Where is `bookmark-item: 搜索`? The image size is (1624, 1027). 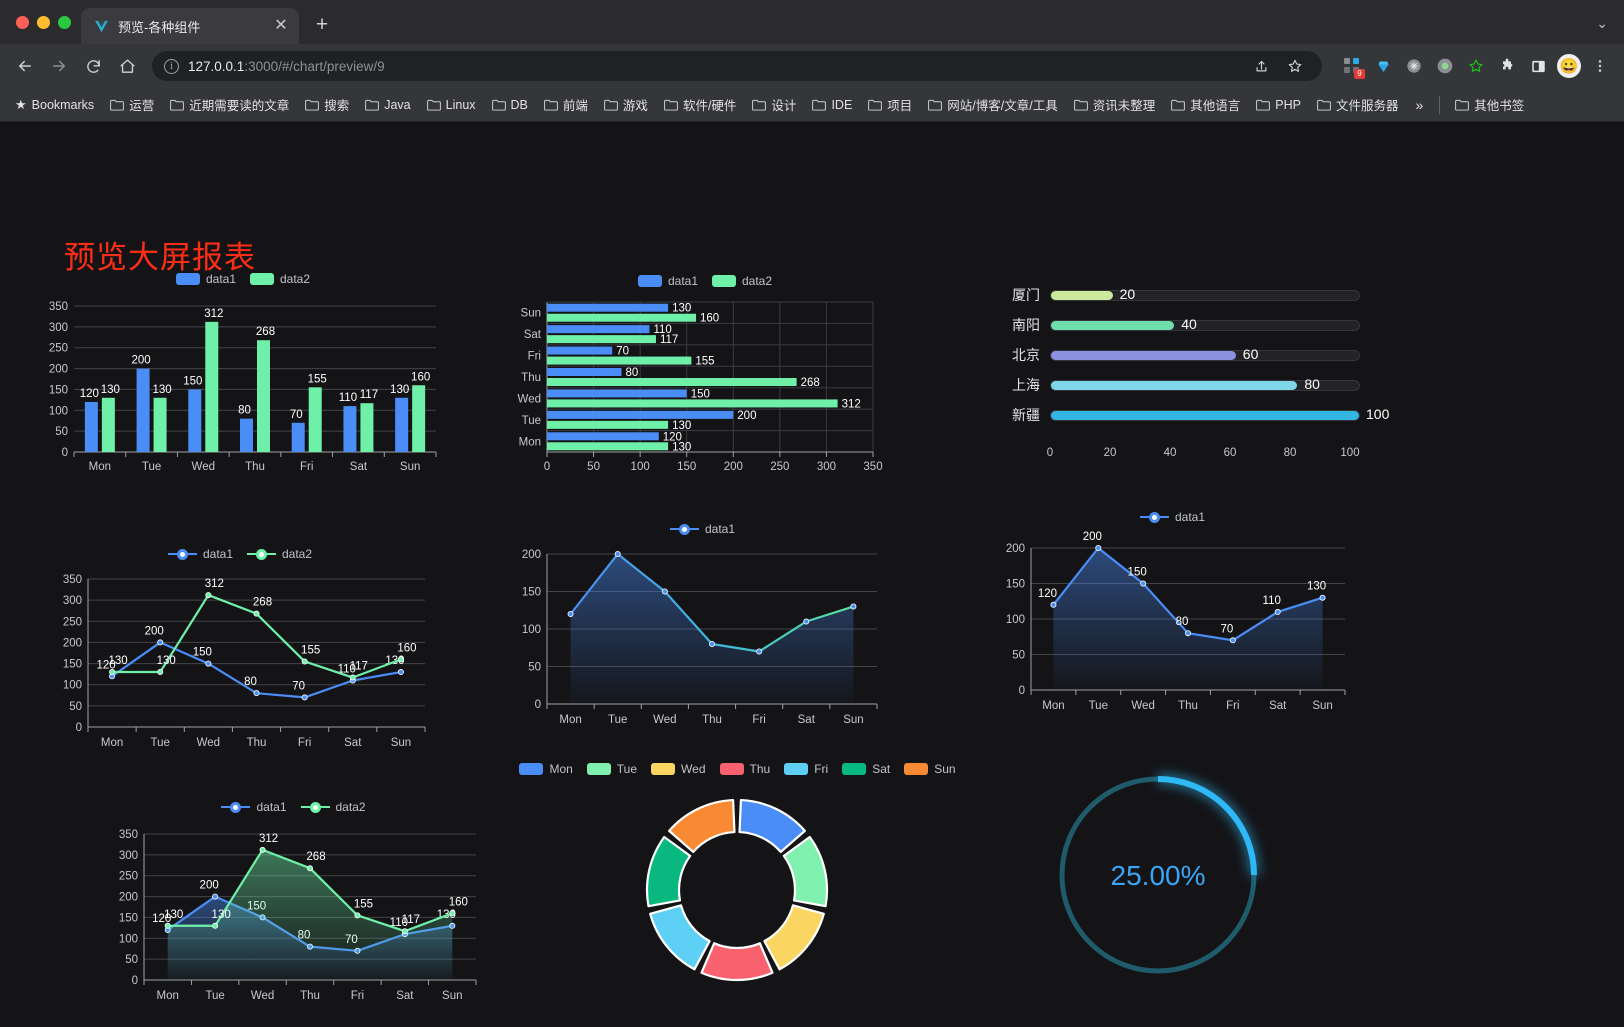 bookmark-item: 搜索 is located at coordinates (327, 104).